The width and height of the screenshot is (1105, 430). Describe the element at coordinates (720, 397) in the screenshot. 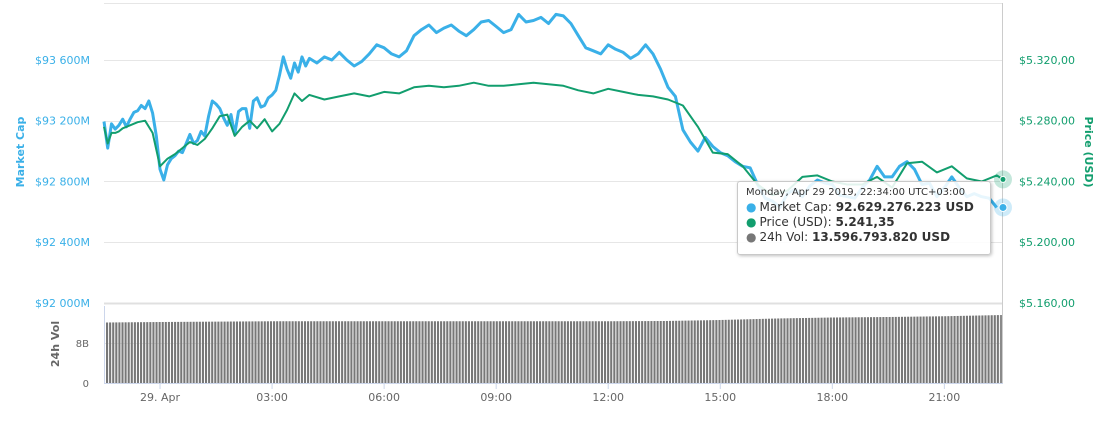

I see `time-tick-label: 15:00` at that location.